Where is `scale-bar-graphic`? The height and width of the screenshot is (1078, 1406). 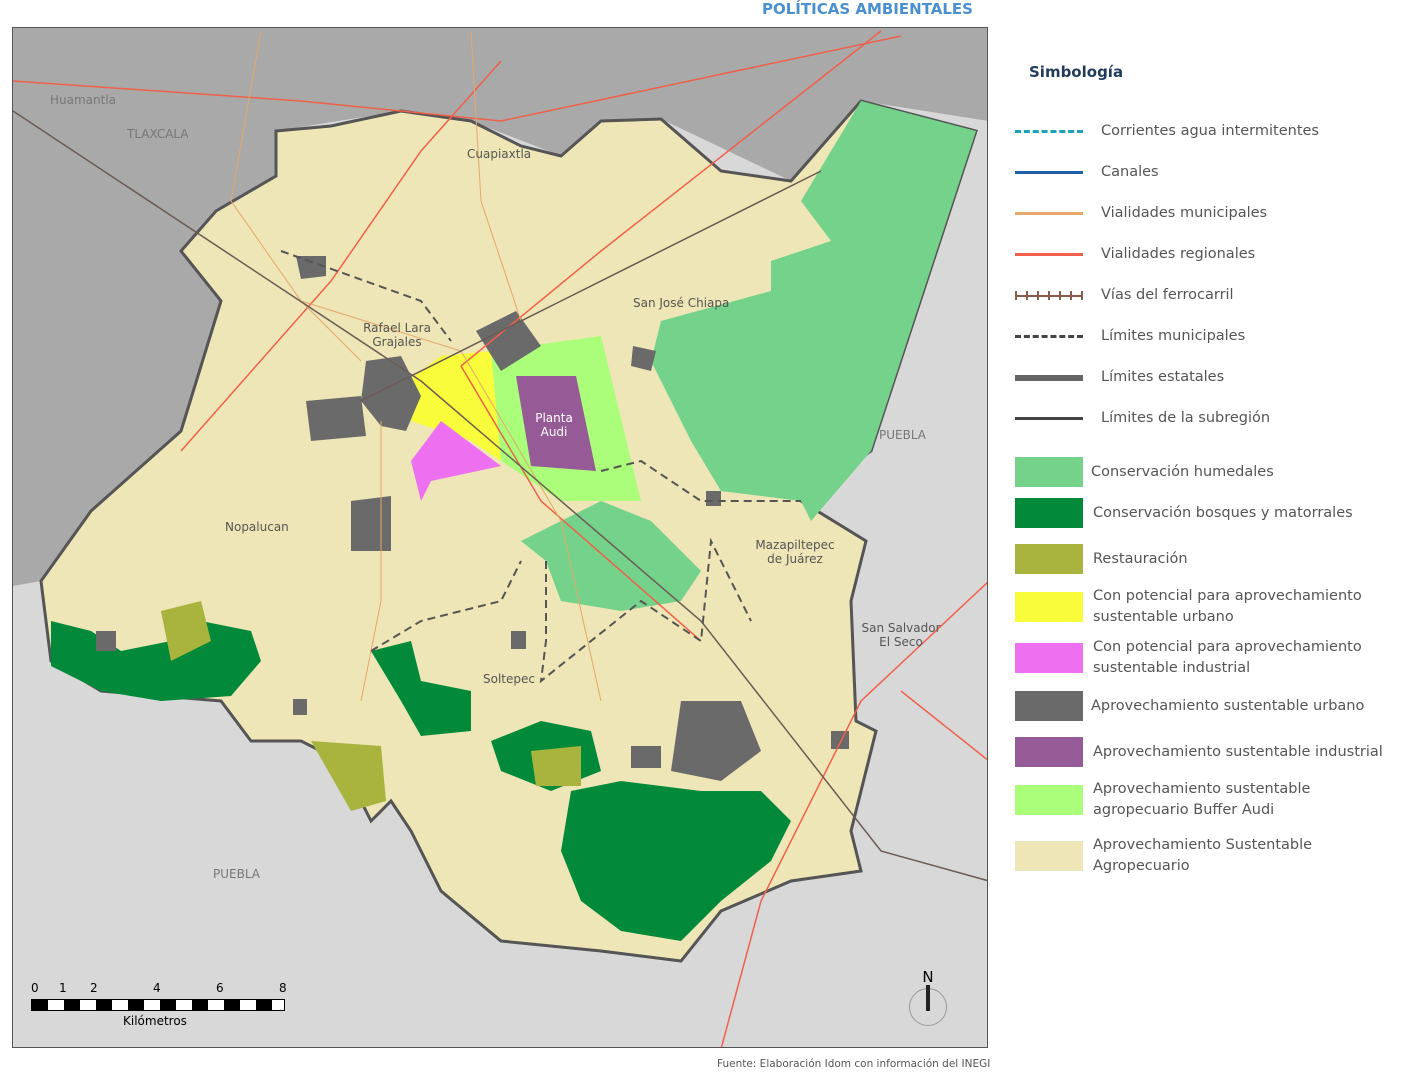 scale-bar-graphic is located at coordinates (158, 1005).